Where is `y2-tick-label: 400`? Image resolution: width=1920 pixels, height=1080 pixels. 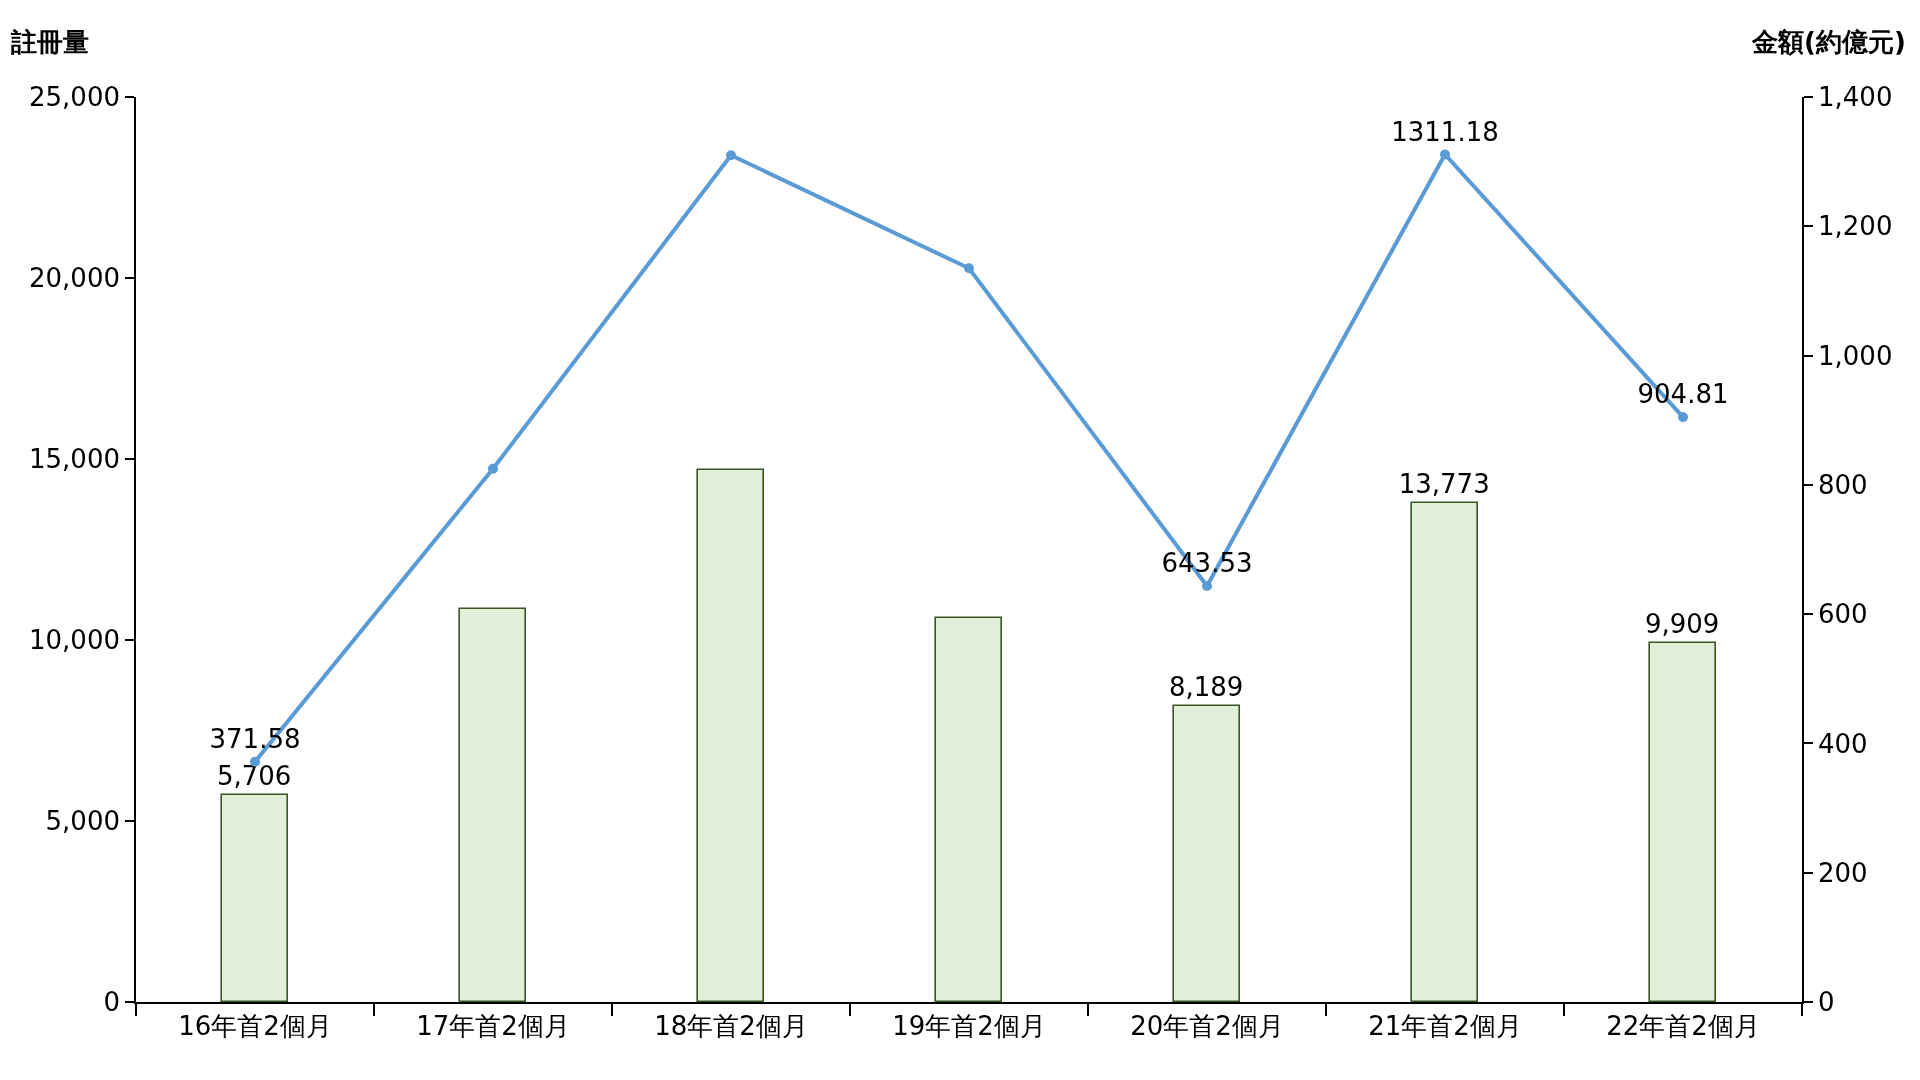
y2-tick-label: 400 is located at coordinates (1843, 743).